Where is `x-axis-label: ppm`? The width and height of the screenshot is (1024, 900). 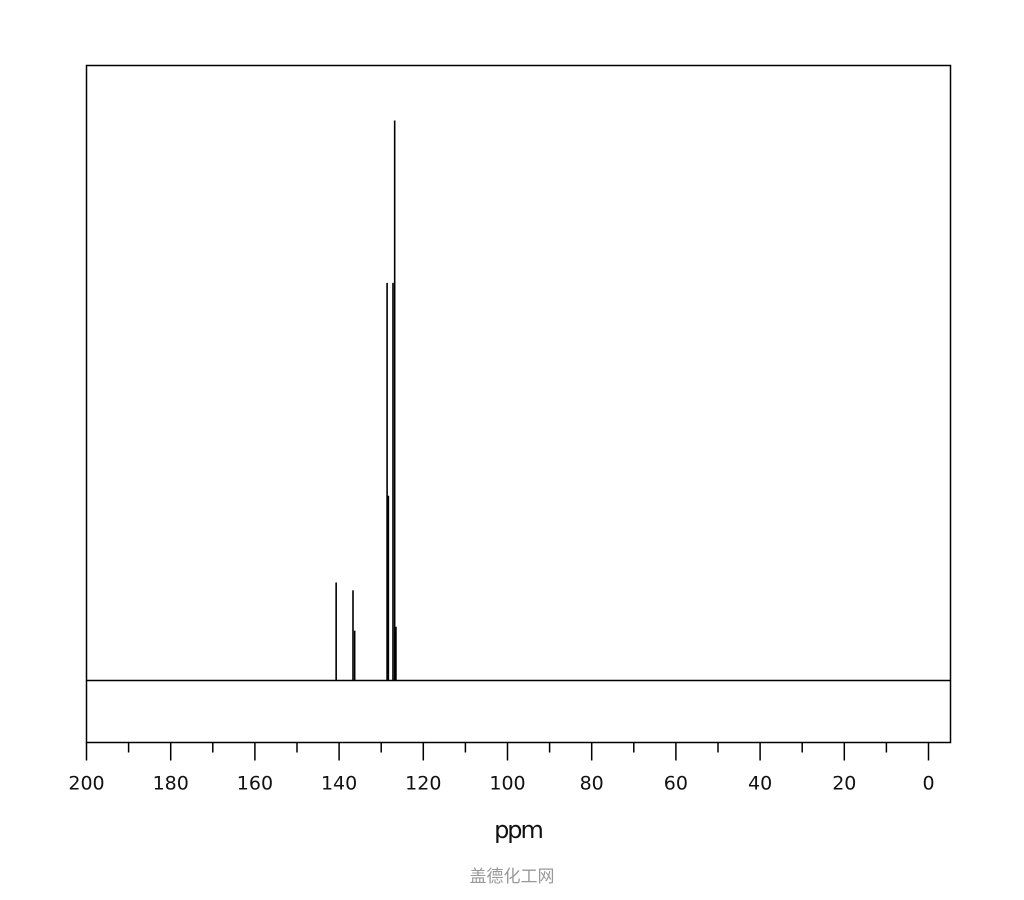
x-axis-label: ppm is located at coordinates (518, 830).